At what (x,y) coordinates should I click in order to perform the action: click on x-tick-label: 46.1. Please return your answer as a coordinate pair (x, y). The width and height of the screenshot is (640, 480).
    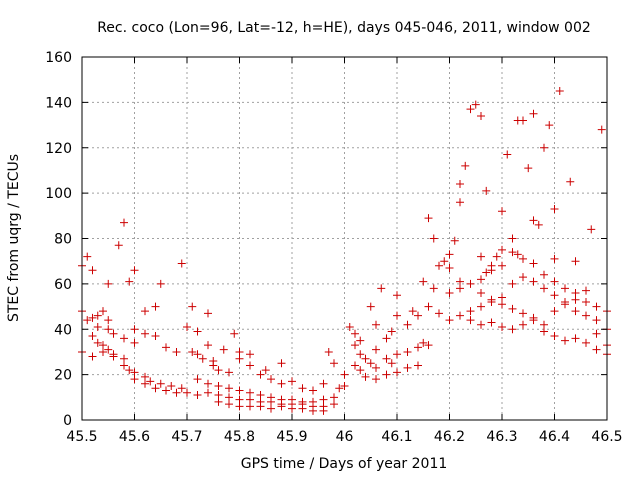
    Looking at the image, I should click on (396, 437).